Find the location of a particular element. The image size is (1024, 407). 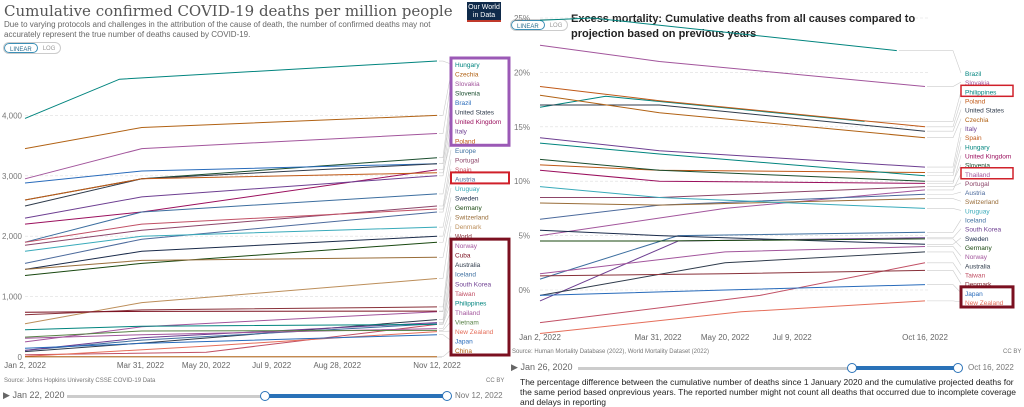

legend-label: Denmark is located at coordinates (468, 227).